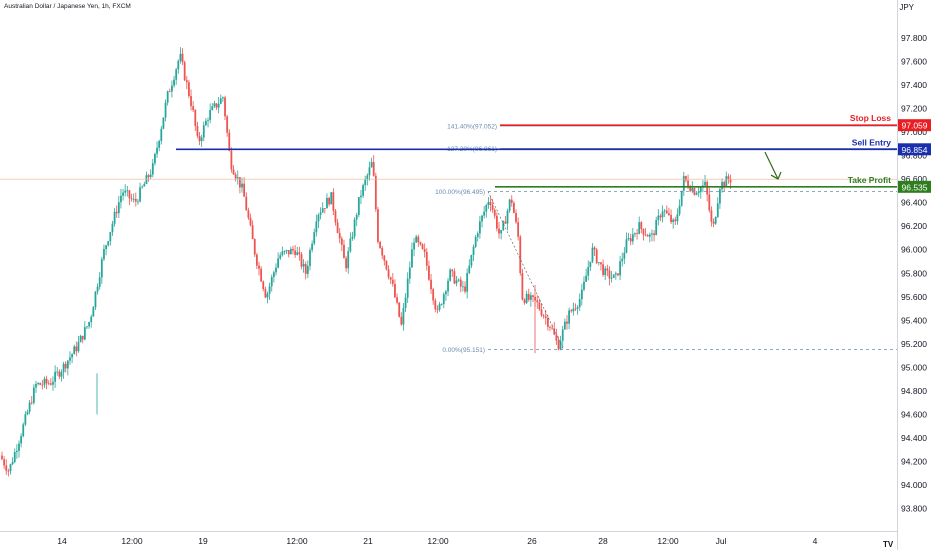 This screenshot has height=550, width=932. Describe the element at coordinates (914, 62) in the screenshot. I see `y-tick-label: 97.600` at that location.